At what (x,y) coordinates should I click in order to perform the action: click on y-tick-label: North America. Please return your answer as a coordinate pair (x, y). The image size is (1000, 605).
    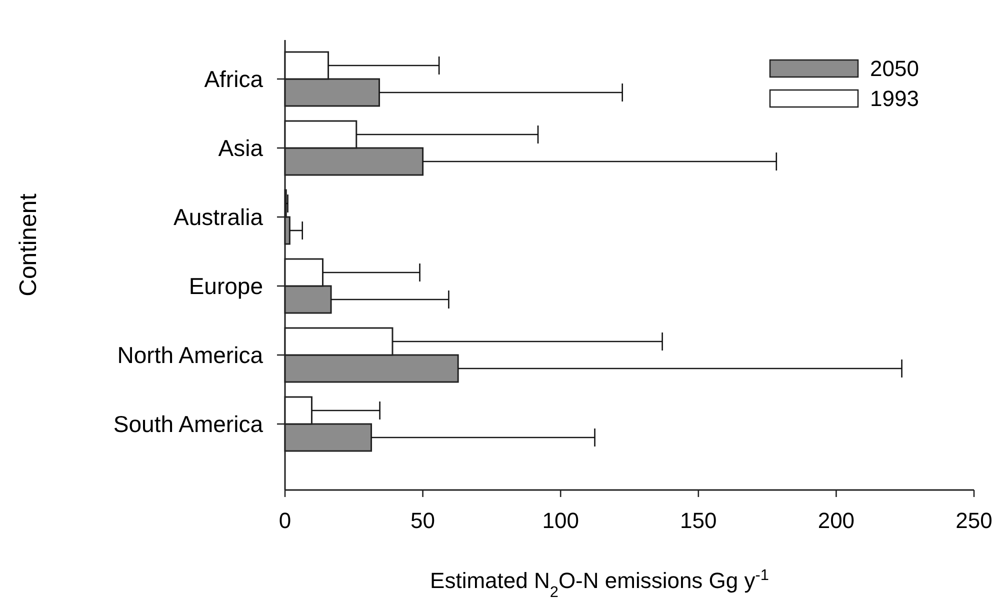
    Looking at the image, I should click on (190, 355).